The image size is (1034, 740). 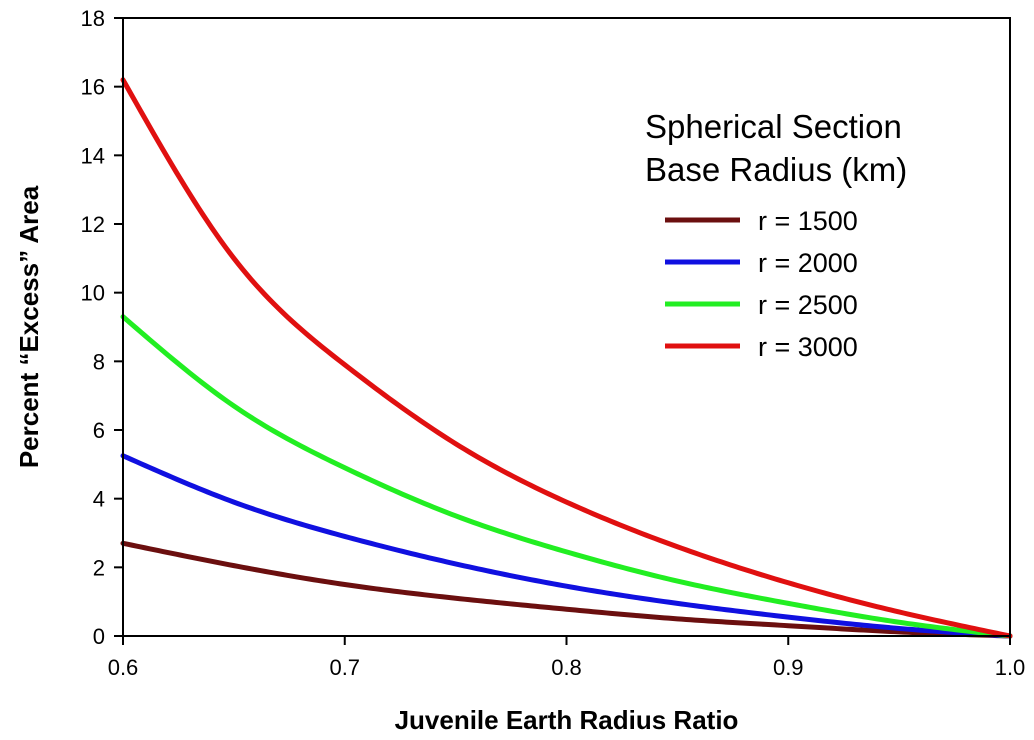 I want to click on y-tick-label: 14, so click(x=93, y=155).